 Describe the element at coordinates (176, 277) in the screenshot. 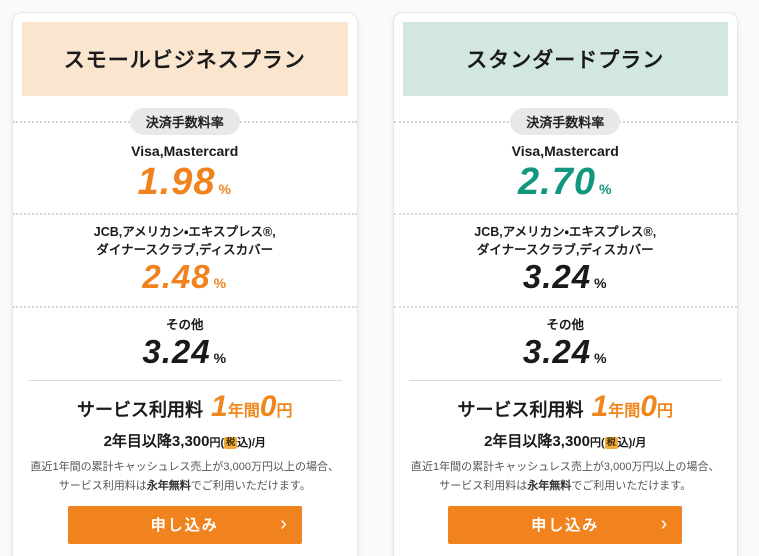

I see `rate-number: 2.48` at that location.